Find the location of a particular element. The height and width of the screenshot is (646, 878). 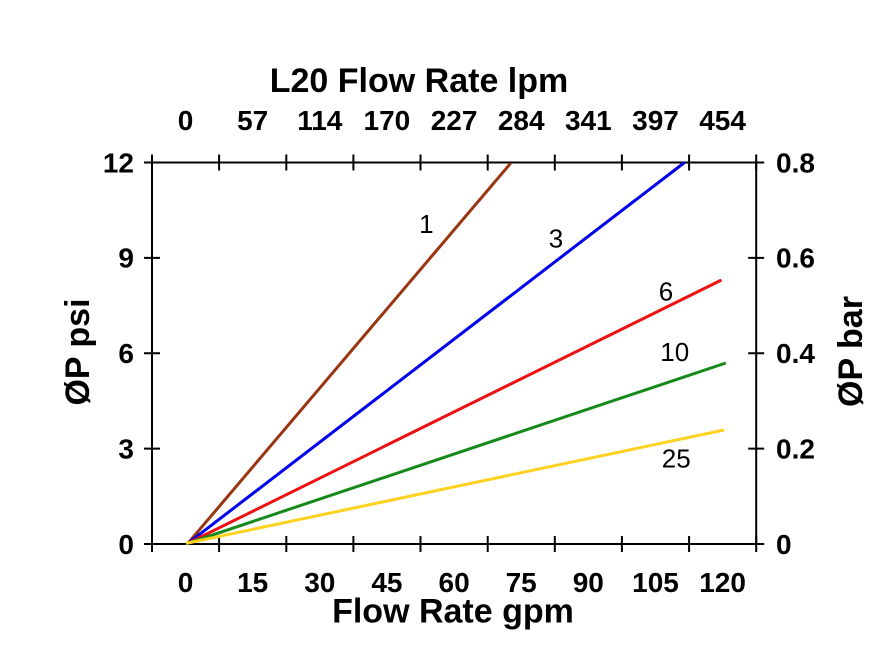

svg-text: 284 is located at coordinates (521, 120).